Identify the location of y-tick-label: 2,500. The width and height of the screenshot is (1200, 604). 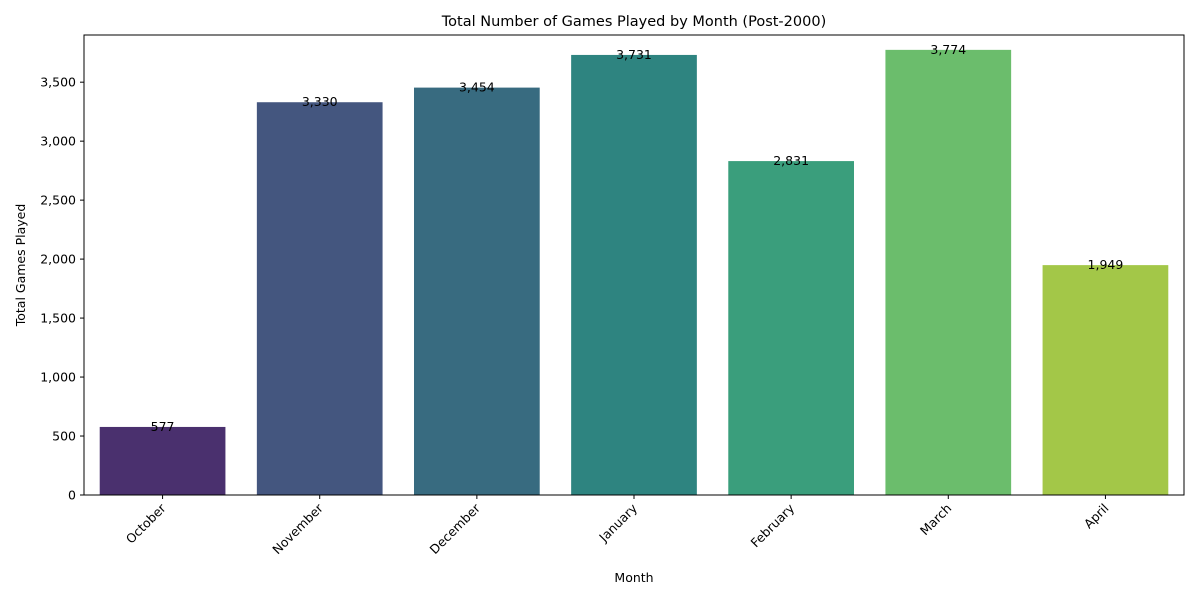
(58, 200).